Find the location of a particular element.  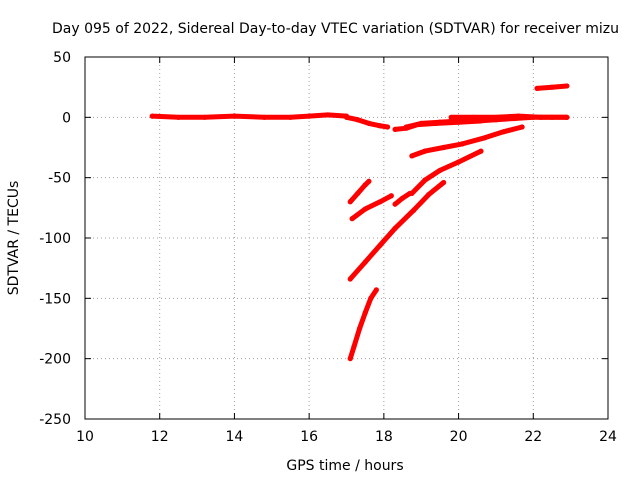

y-tick-label: -150 is located at coordinates (55, 299).